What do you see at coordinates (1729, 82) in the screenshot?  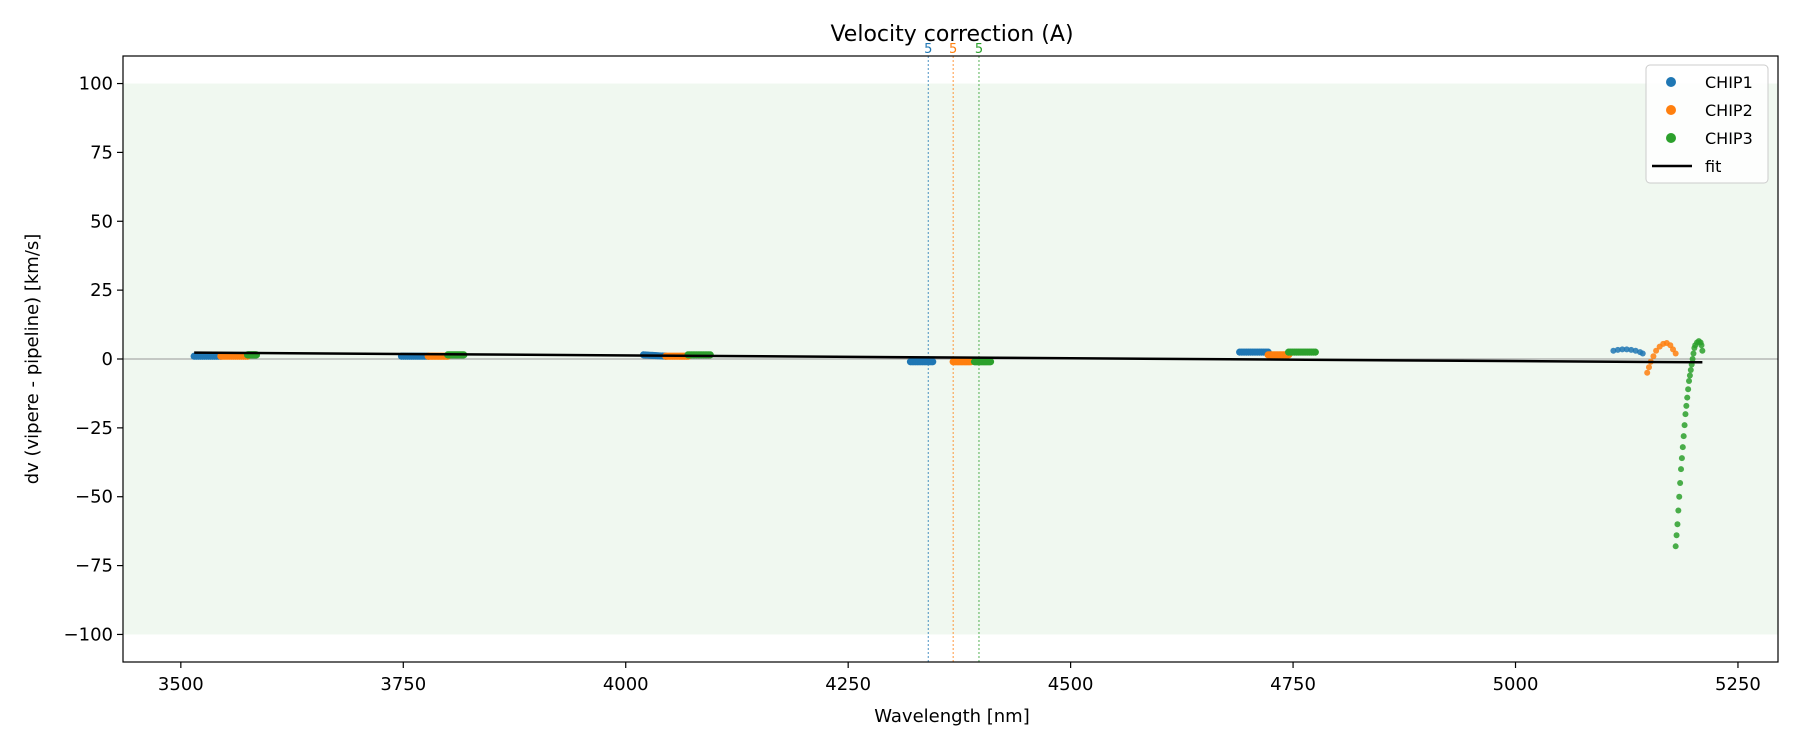 I see `legend-label-chip1: CHIP1` at bounding box center [1729, 82].